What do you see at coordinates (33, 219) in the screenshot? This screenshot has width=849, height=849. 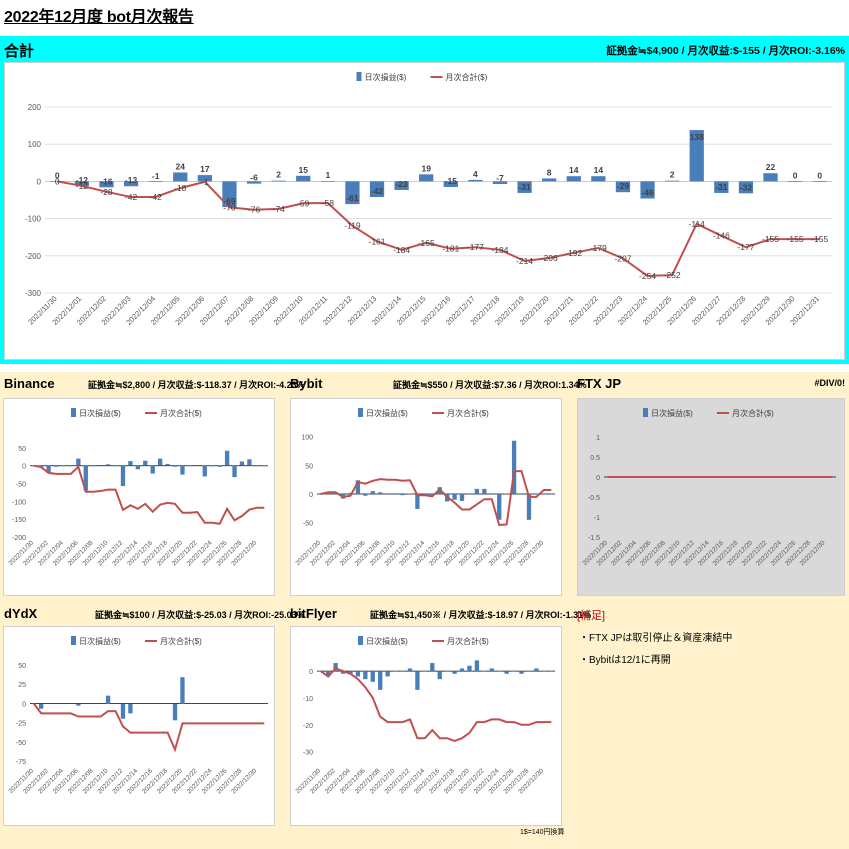 I see `y-tick-label: -100` at bounding box center [33, 219].